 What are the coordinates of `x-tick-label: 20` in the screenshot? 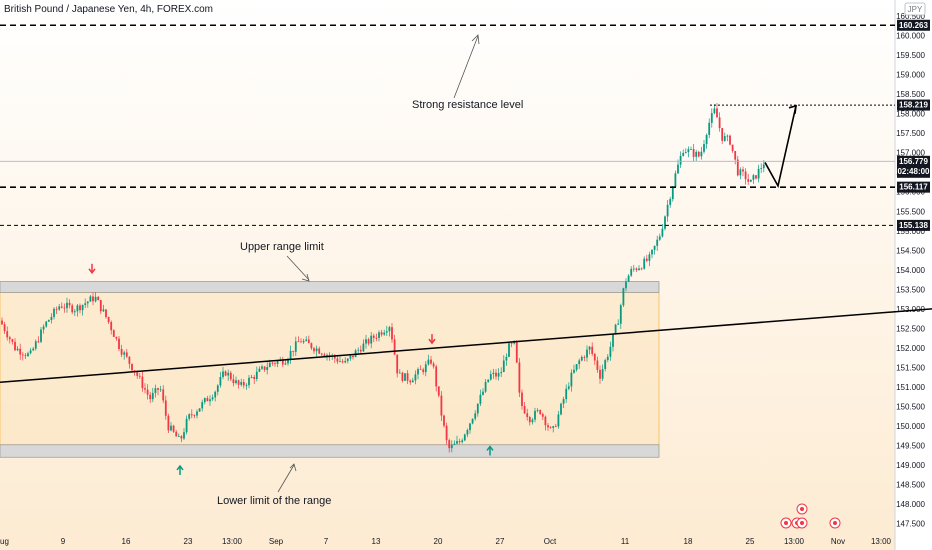 It's located at (438, 541).